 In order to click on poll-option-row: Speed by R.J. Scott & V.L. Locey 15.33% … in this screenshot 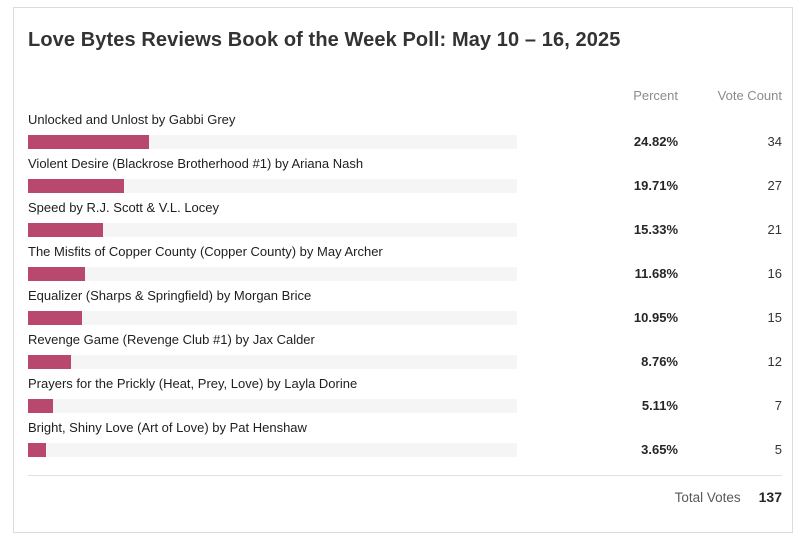, I will do `click(405, 222)`.